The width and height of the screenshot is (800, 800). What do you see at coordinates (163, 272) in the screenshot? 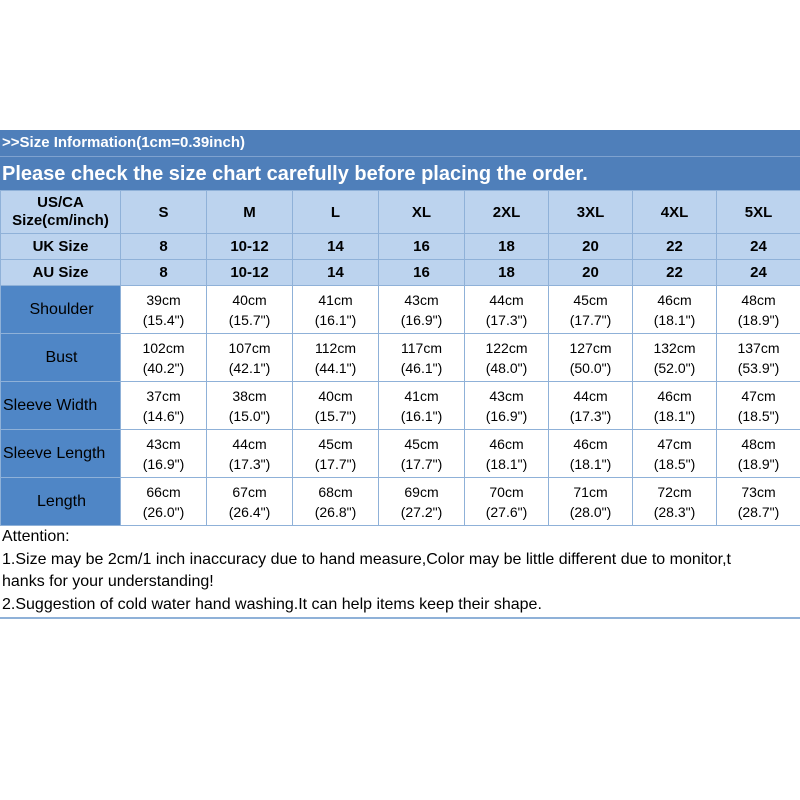
I see `au-size-cell: 8` at bounding box center [163, 272].